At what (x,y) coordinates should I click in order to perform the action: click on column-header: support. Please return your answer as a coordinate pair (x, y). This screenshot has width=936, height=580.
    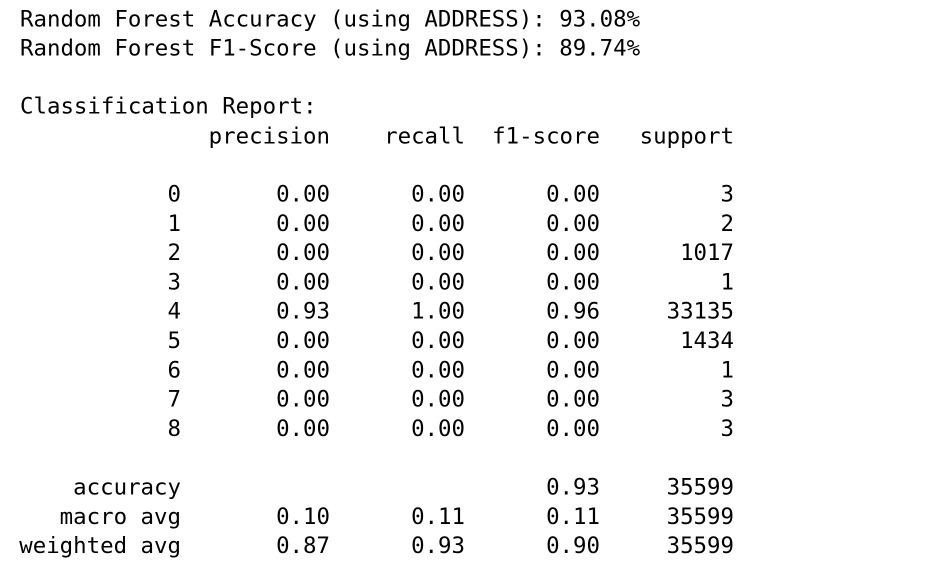
    Looking at the image, I should click on (687, 137).